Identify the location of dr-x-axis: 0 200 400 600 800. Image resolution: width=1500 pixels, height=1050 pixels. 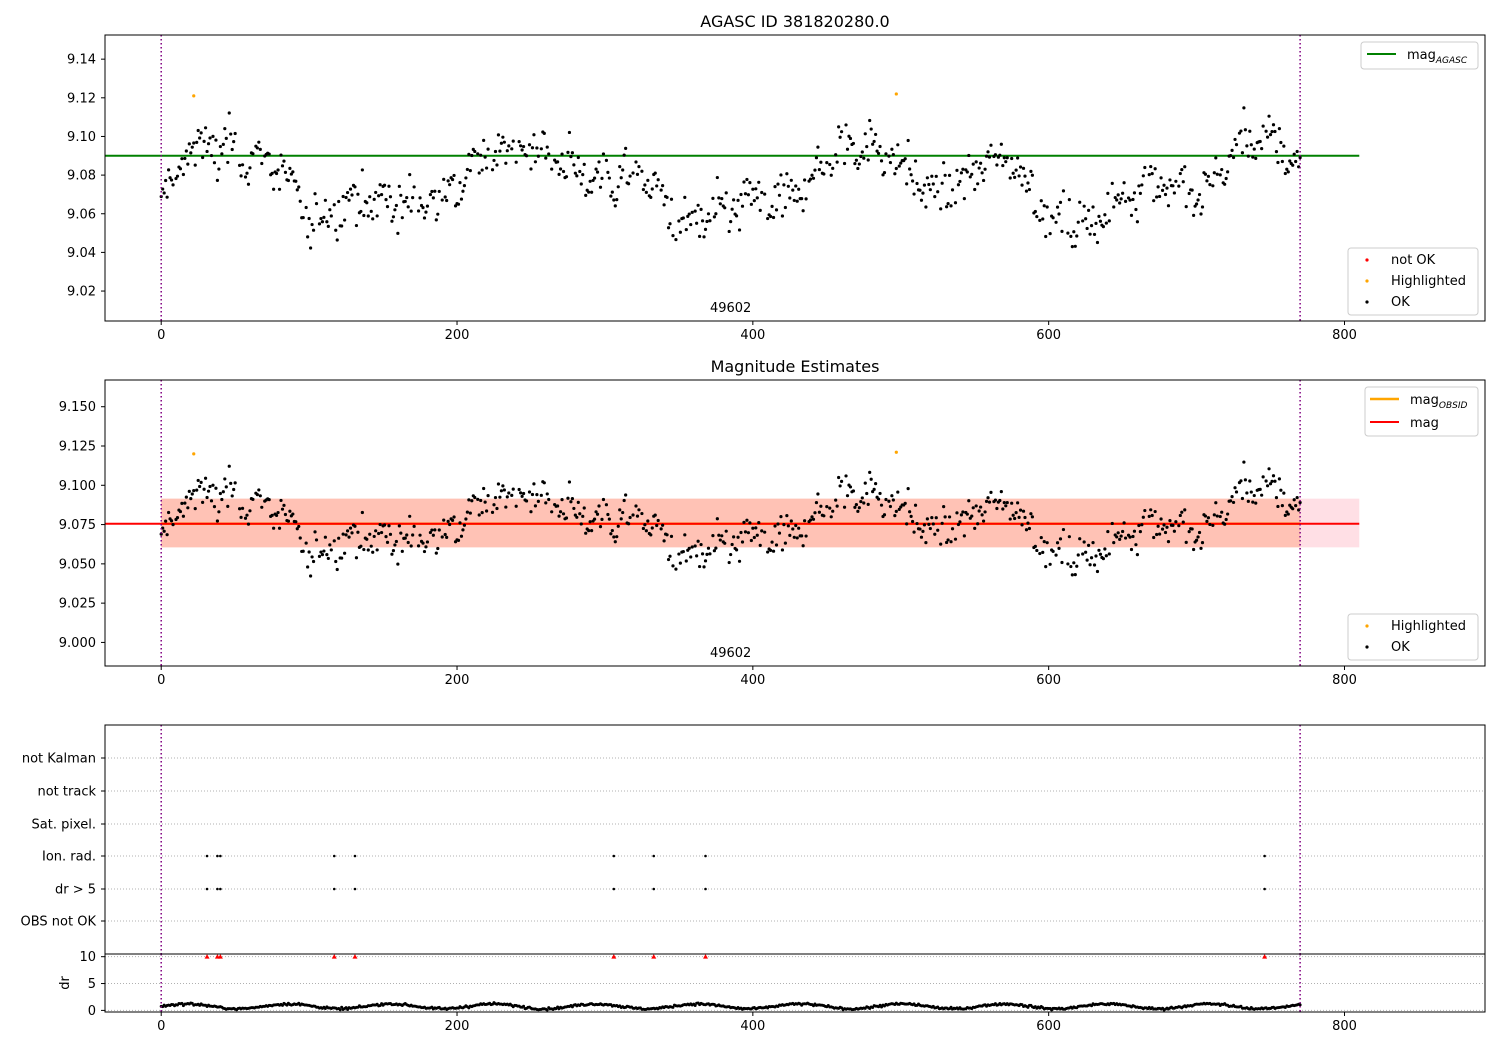
(757, 1023).